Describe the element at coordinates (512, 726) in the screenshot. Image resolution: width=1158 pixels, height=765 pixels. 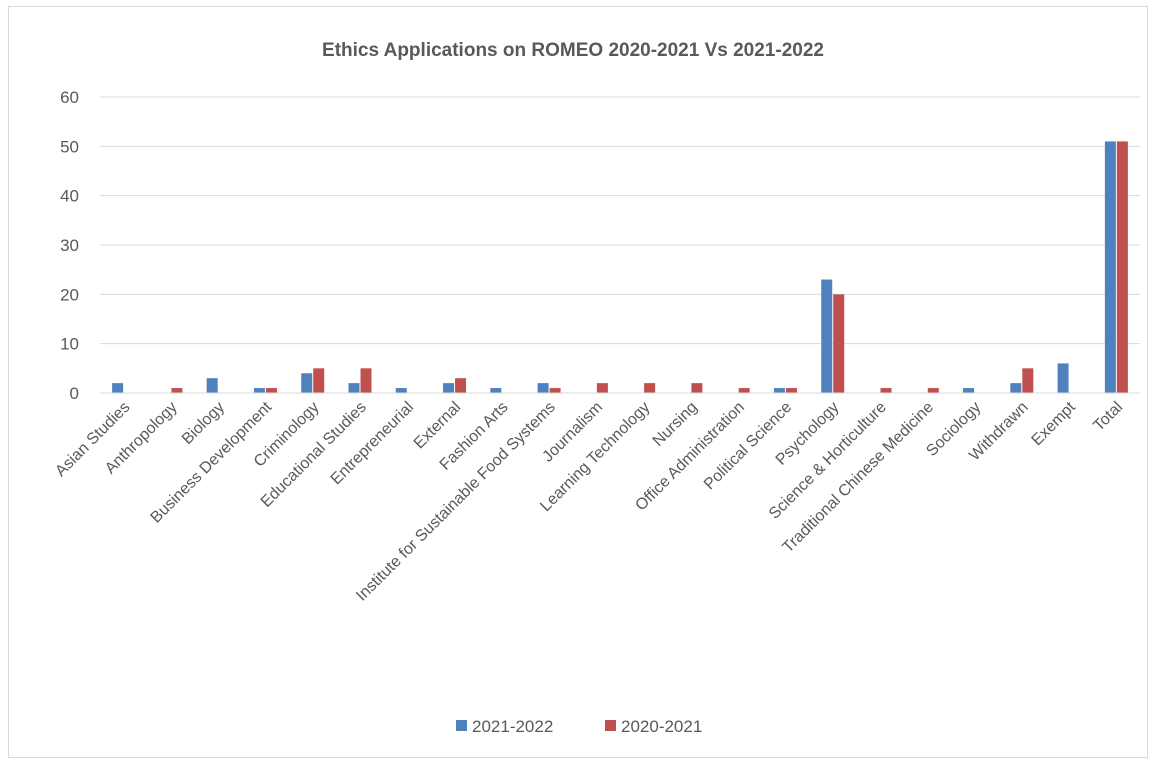
I see `legend-label: 2021-2022` at that location.